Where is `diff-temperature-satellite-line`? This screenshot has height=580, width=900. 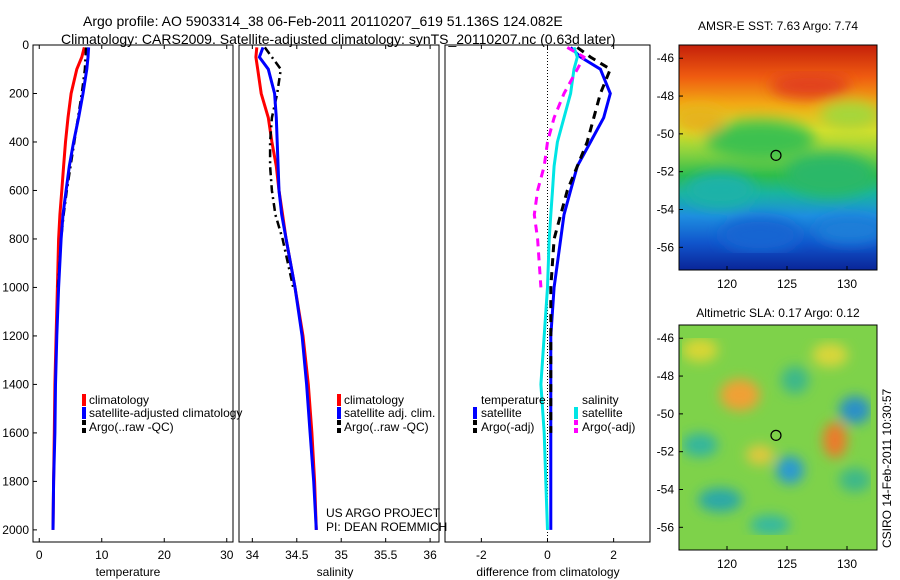
diff-temperature-satellite-line is located at coordinates (580, 288).